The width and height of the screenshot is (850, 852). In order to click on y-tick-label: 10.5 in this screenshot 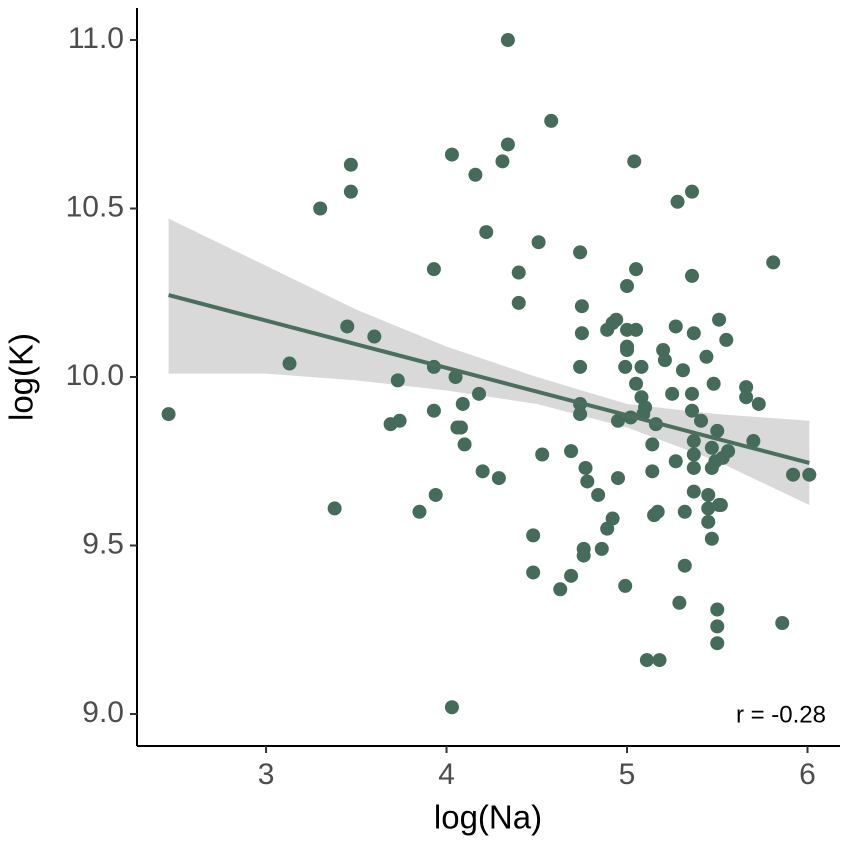, I will do `click(95, 206)`.